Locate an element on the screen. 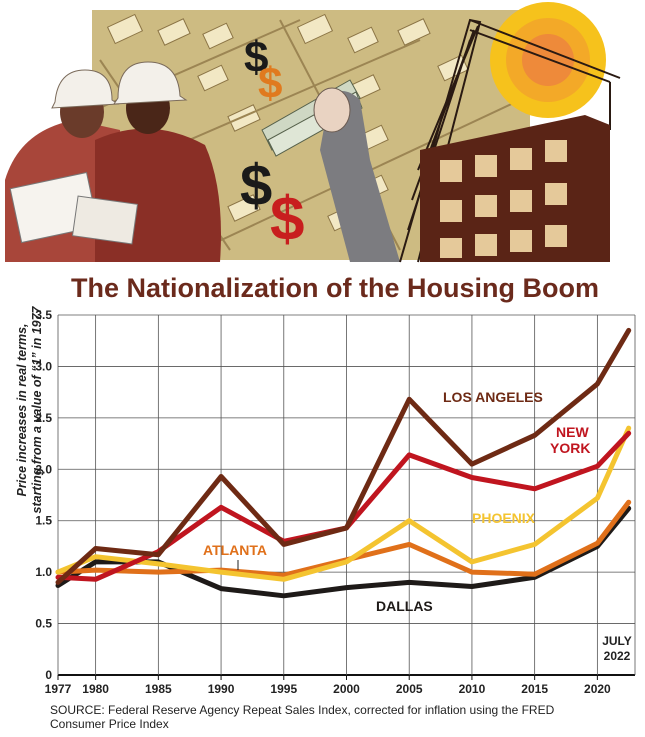 The width and height of the screenshot is (645, 737). series-label-dallas: DALLAS is located at coordinates (404, 606).